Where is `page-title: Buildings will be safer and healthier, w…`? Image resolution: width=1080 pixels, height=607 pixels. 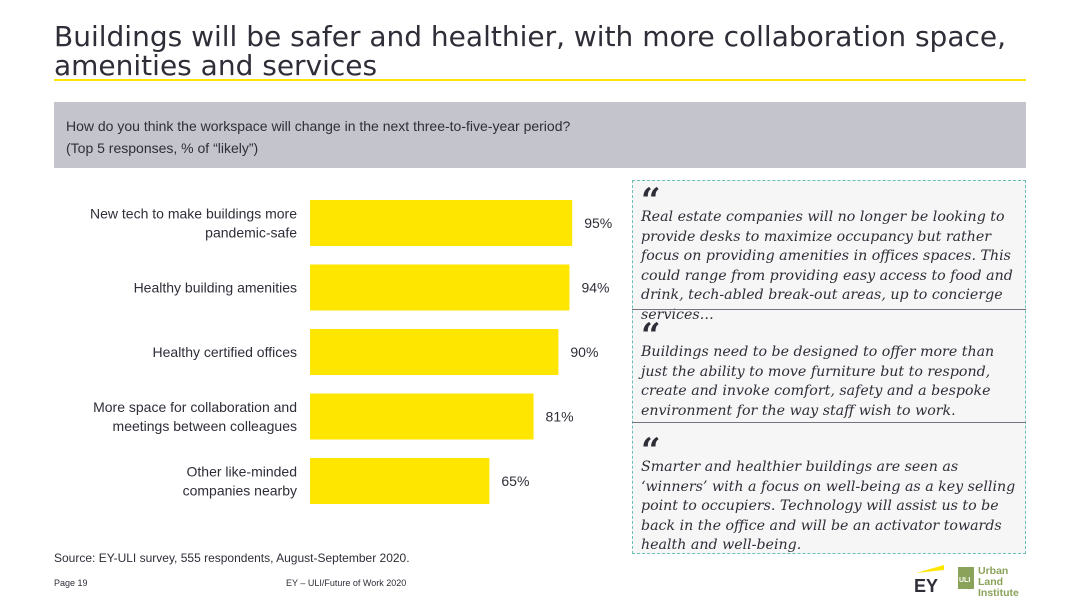 page-title: Buildings will be safer and healthier, w… is located at coordinates (530, 51).